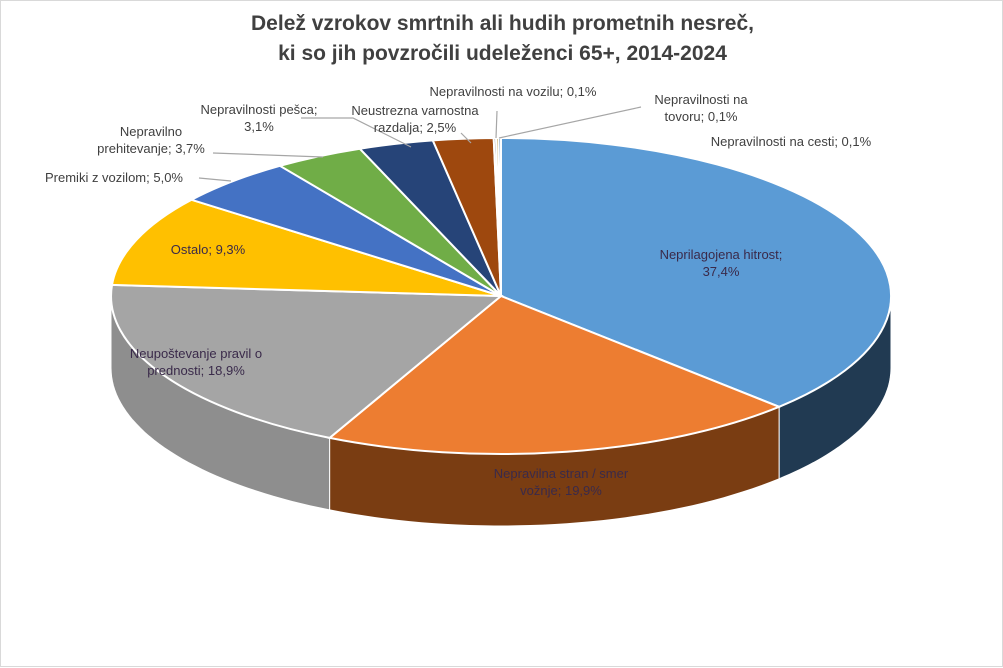  I want to click on data-label-line1: Nepravilnosti na vozilu; 0,1%, so click(513, 91).